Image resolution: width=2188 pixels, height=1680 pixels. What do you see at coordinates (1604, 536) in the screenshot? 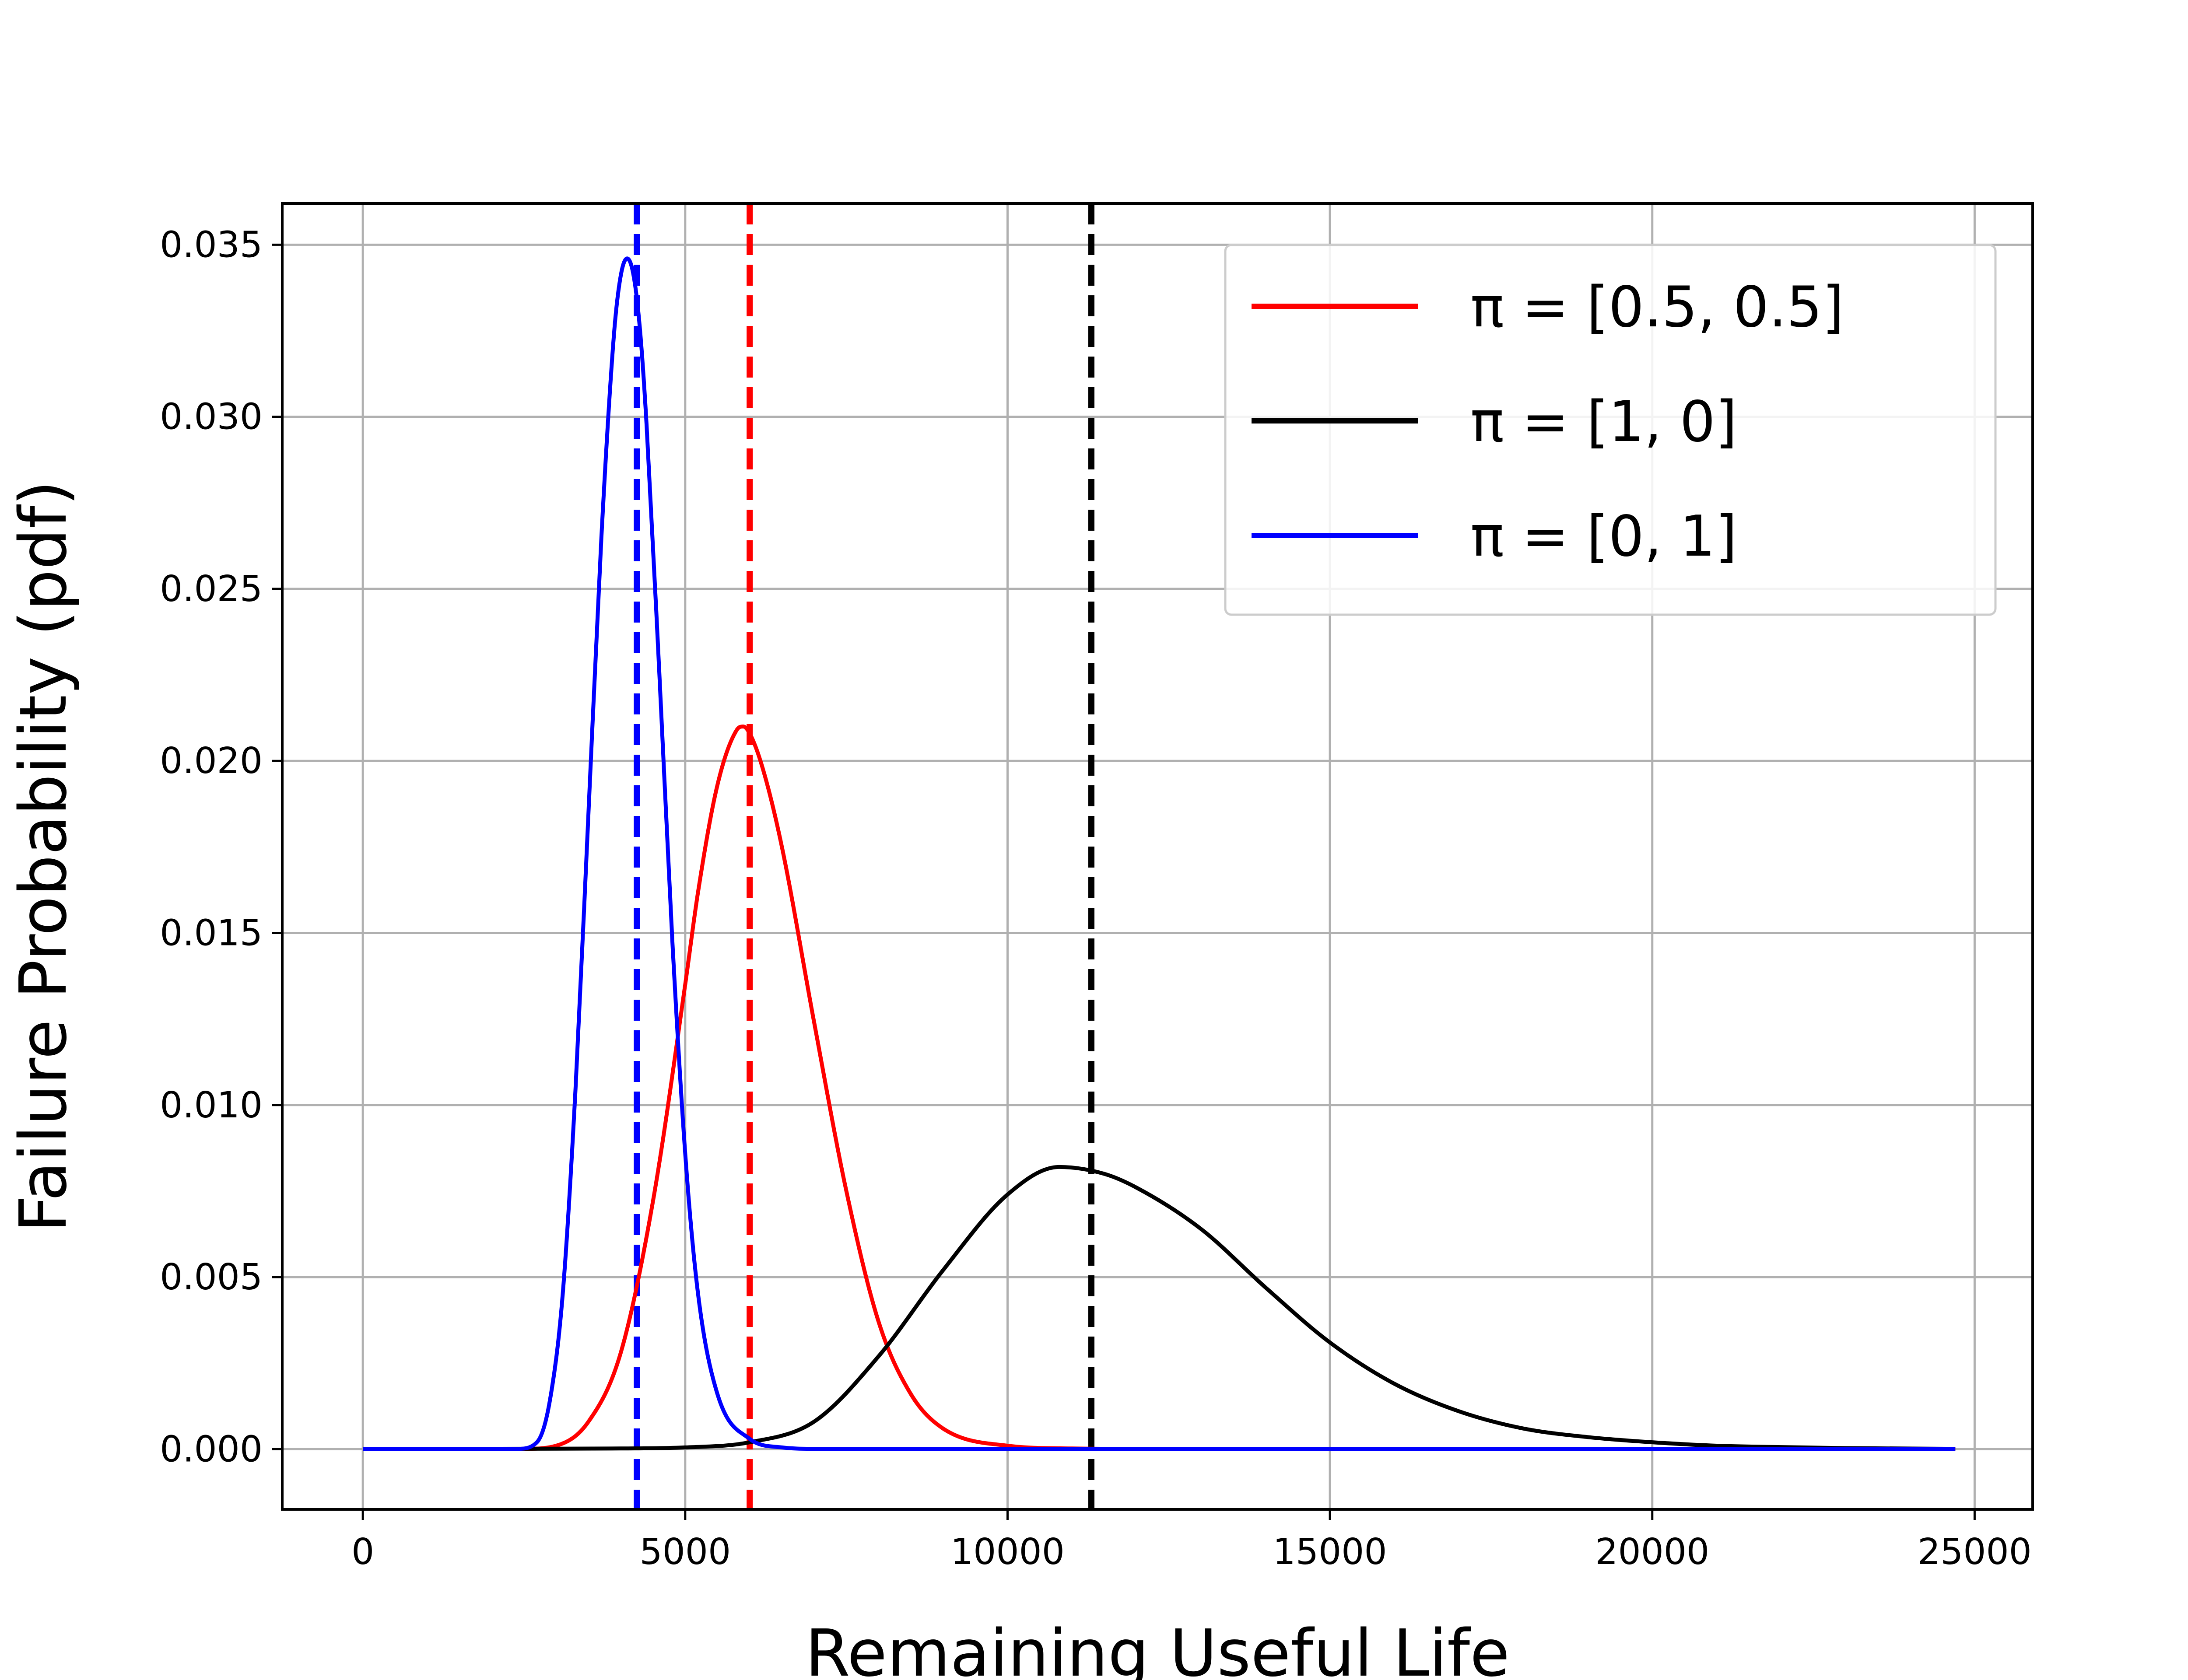
I see `legend-label: π = [0, 1]` at bounding box center [1604, 536].